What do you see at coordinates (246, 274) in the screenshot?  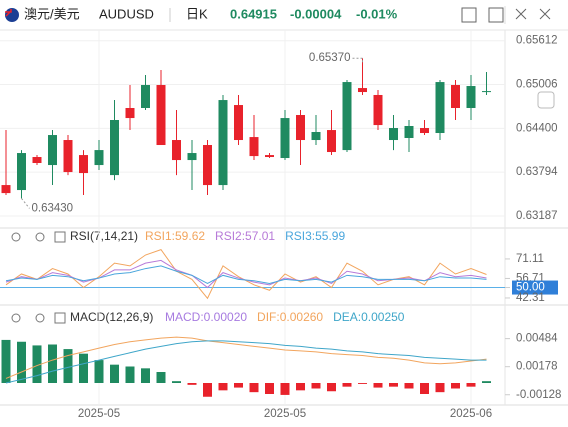 I see `rsi-line` at bounding box center [246, 274].